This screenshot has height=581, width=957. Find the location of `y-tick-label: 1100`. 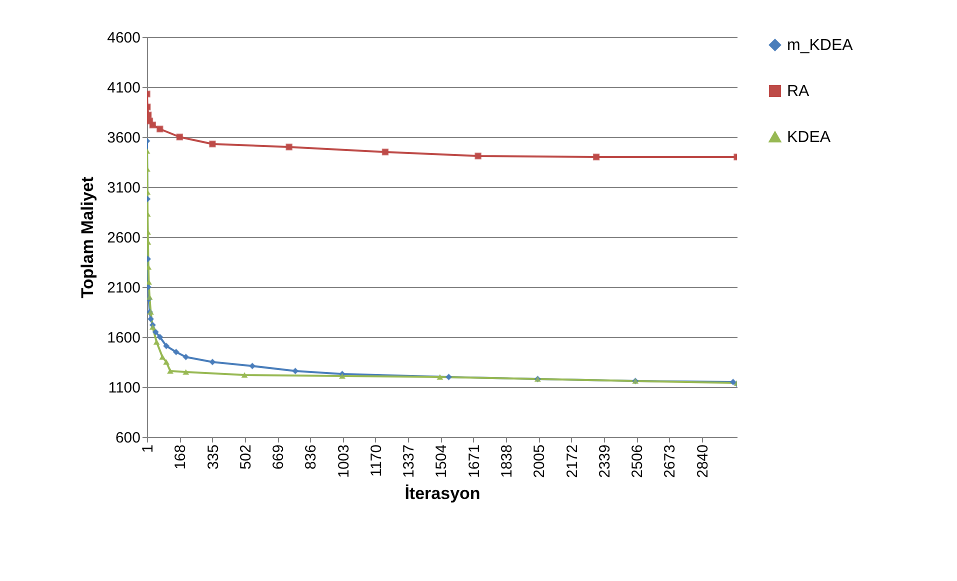

y-tick-label: 1100 is located at coordinates (124, 388).